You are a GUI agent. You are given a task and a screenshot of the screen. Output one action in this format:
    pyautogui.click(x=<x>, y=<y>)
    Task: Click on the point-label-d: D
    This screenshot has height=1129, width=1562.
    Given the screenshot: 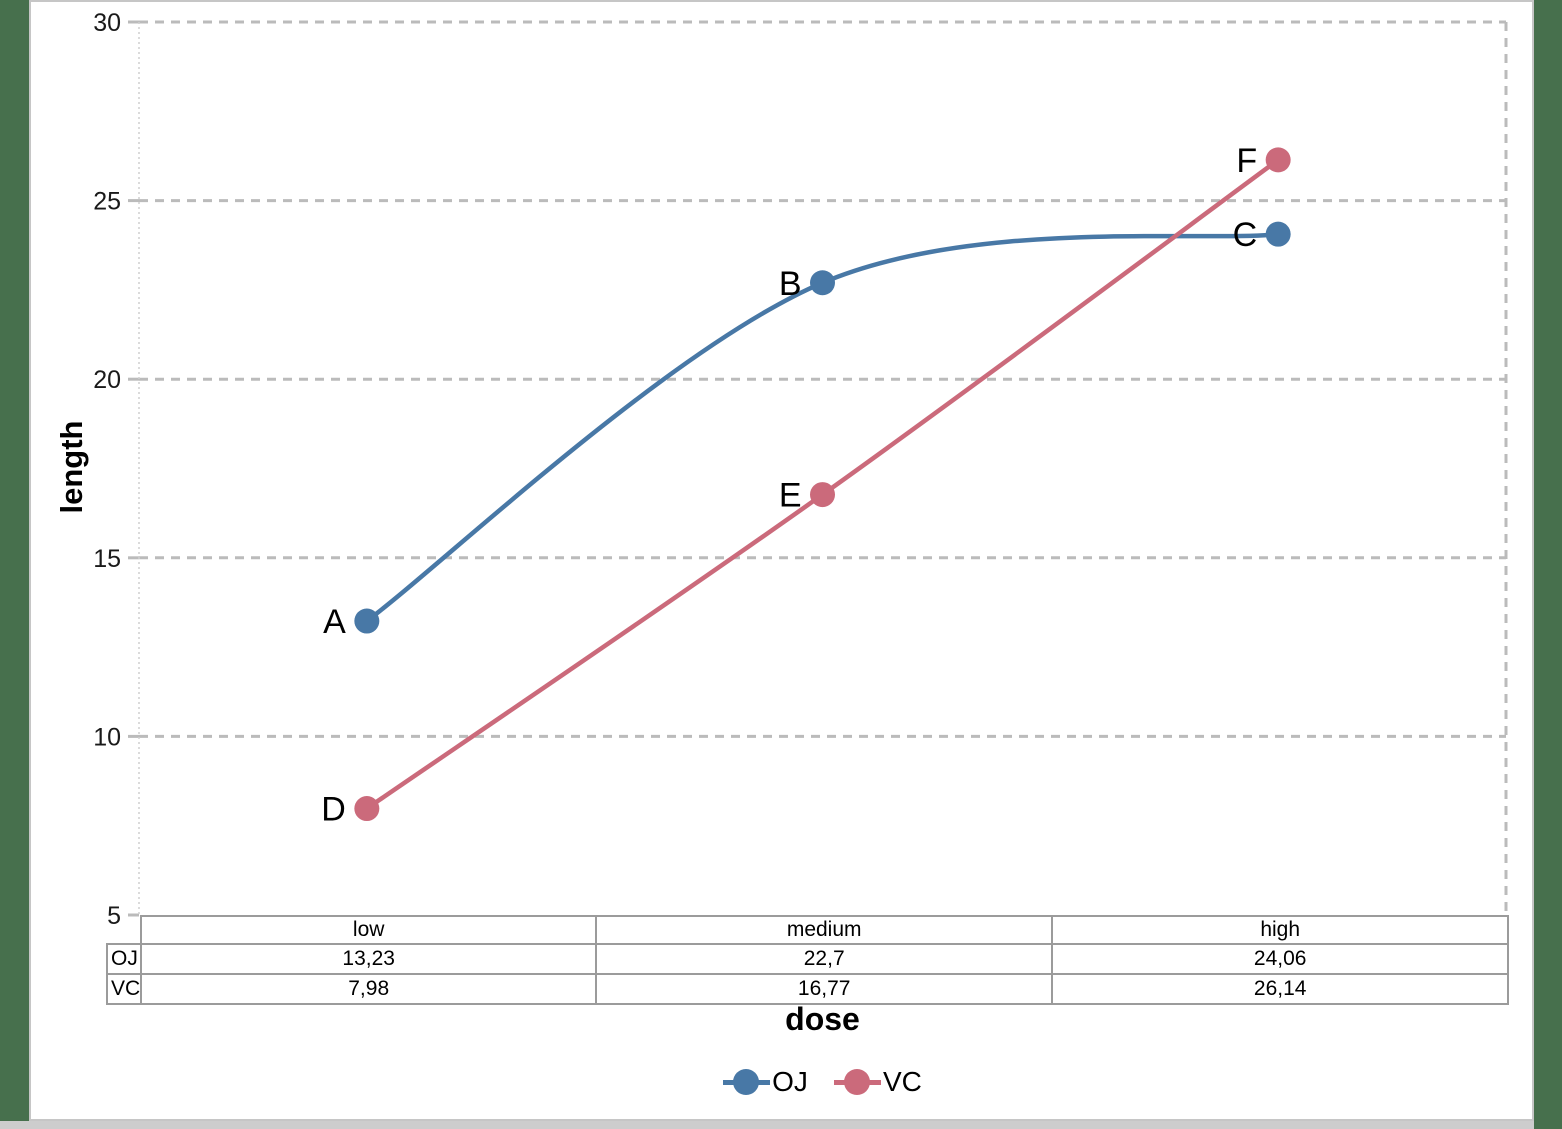 What is the action you would take?
    pyautogui.click(x=333, y=810)
    